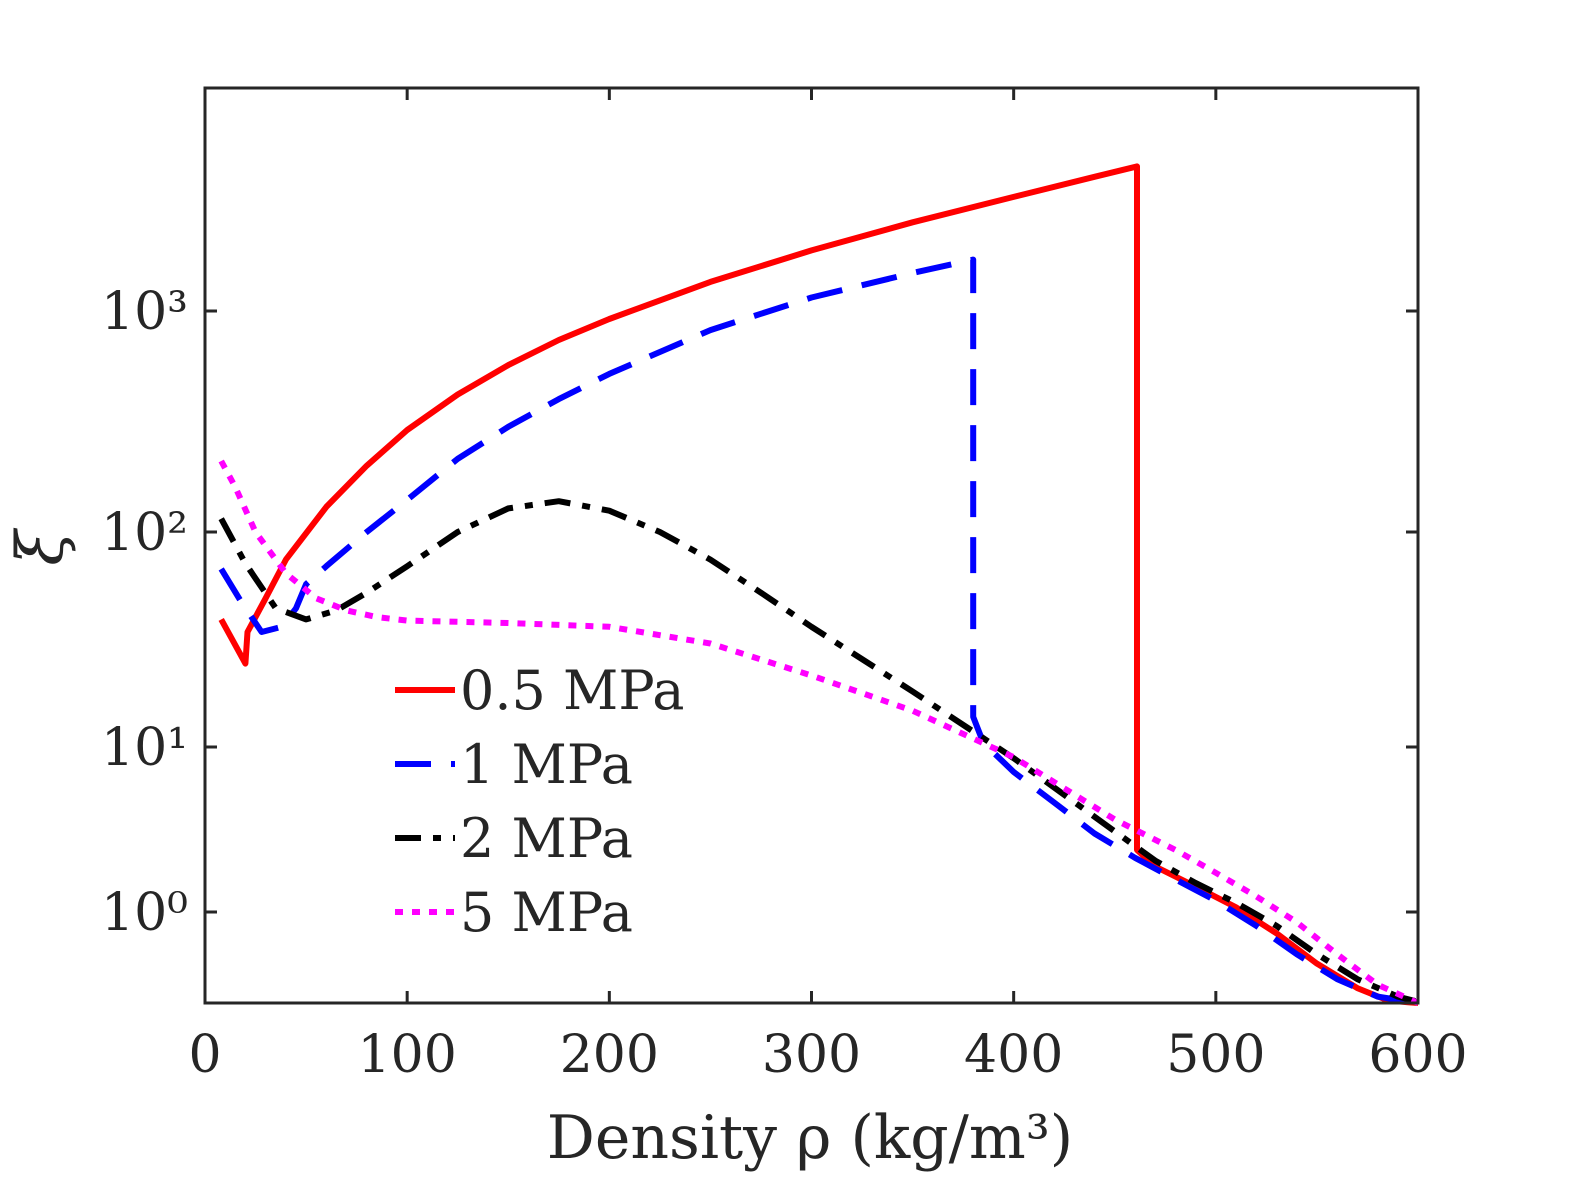 The image size is (1587, 1191). What do you see at coordinates (810, 1138) in the screenshot?
I see `x-axis-label: Density ρ (kg/m³)` at bounding box center [810, 1138].